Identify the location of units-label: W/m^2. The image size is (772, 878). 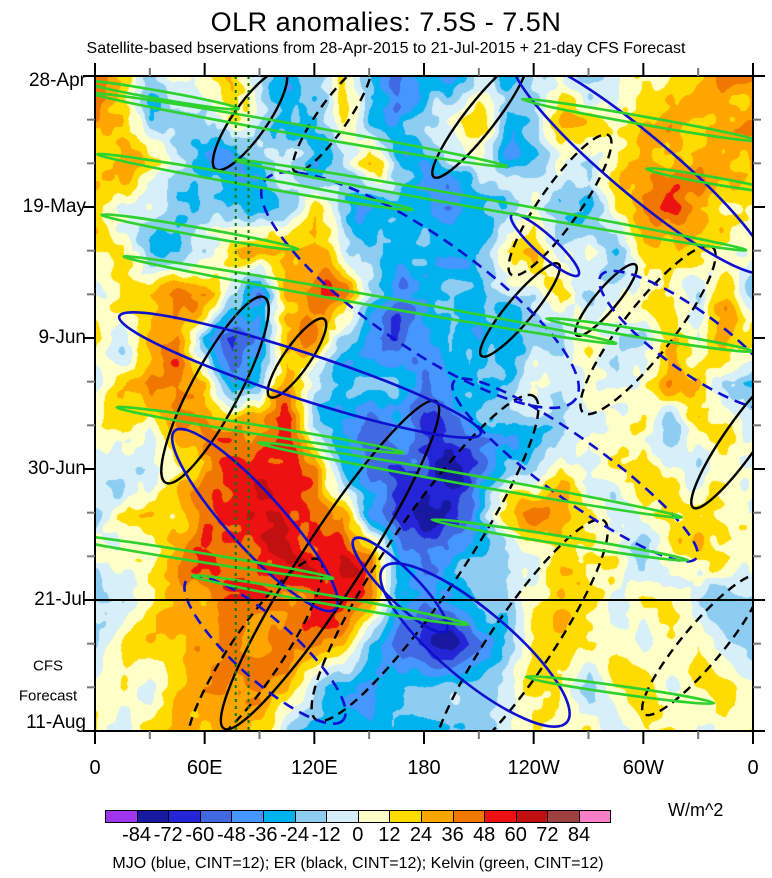
(696, 810).